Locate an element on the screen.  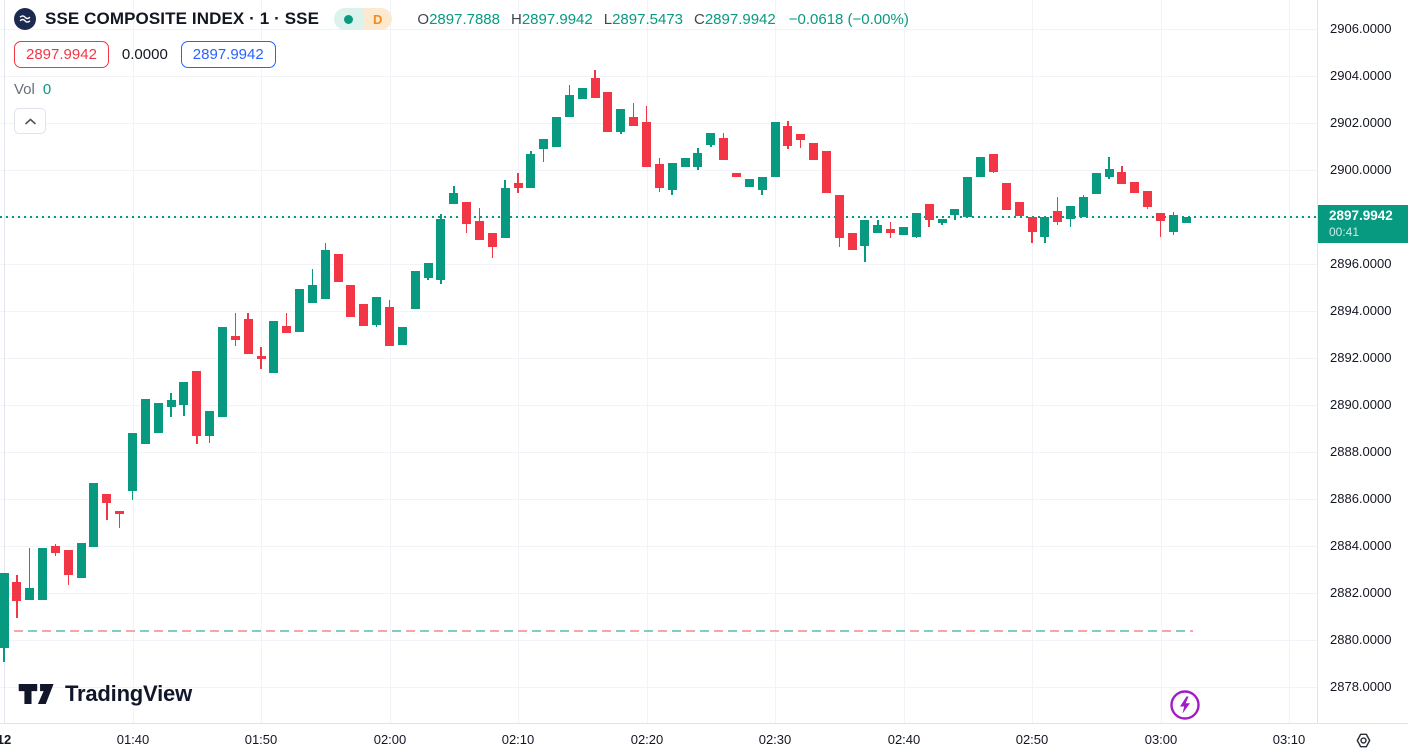
collapse-legend-button is located at coordinates (30, 121).